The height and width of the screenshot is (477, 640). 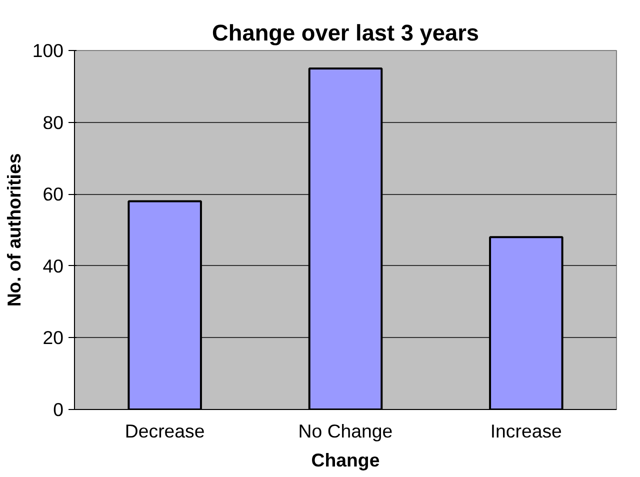 I want to click on y-axis-title: No. of authorities, so click(x=13, y=230).